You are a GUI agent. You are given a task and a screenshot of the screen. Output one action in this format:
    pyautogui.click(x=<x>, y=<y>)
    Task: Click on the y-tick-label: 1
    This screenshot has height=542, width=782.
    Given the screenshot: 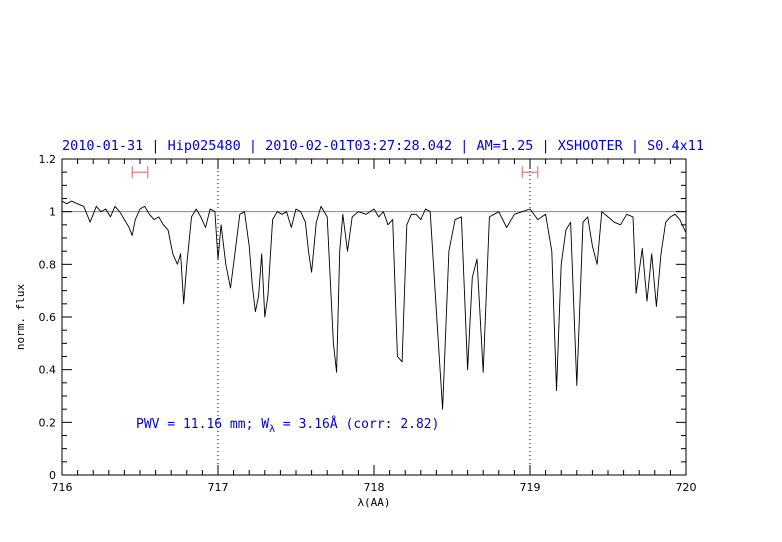 What is the action you would take?
    pyautogui.click(x=52, y=212)
    